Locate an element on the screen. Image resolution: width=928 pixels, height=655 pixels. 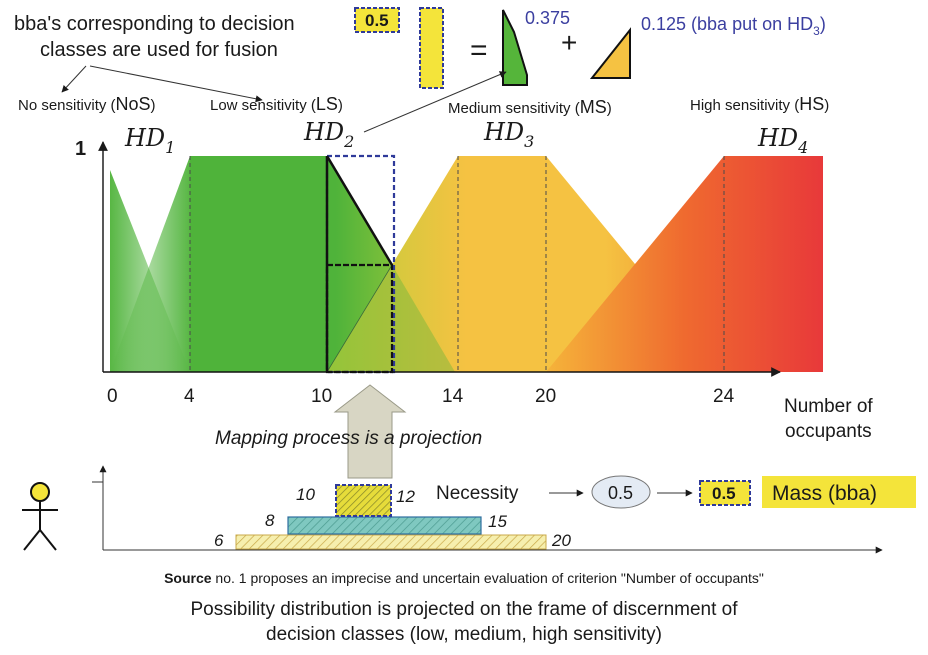
bba-value-box is located at coordinates (377, 20).